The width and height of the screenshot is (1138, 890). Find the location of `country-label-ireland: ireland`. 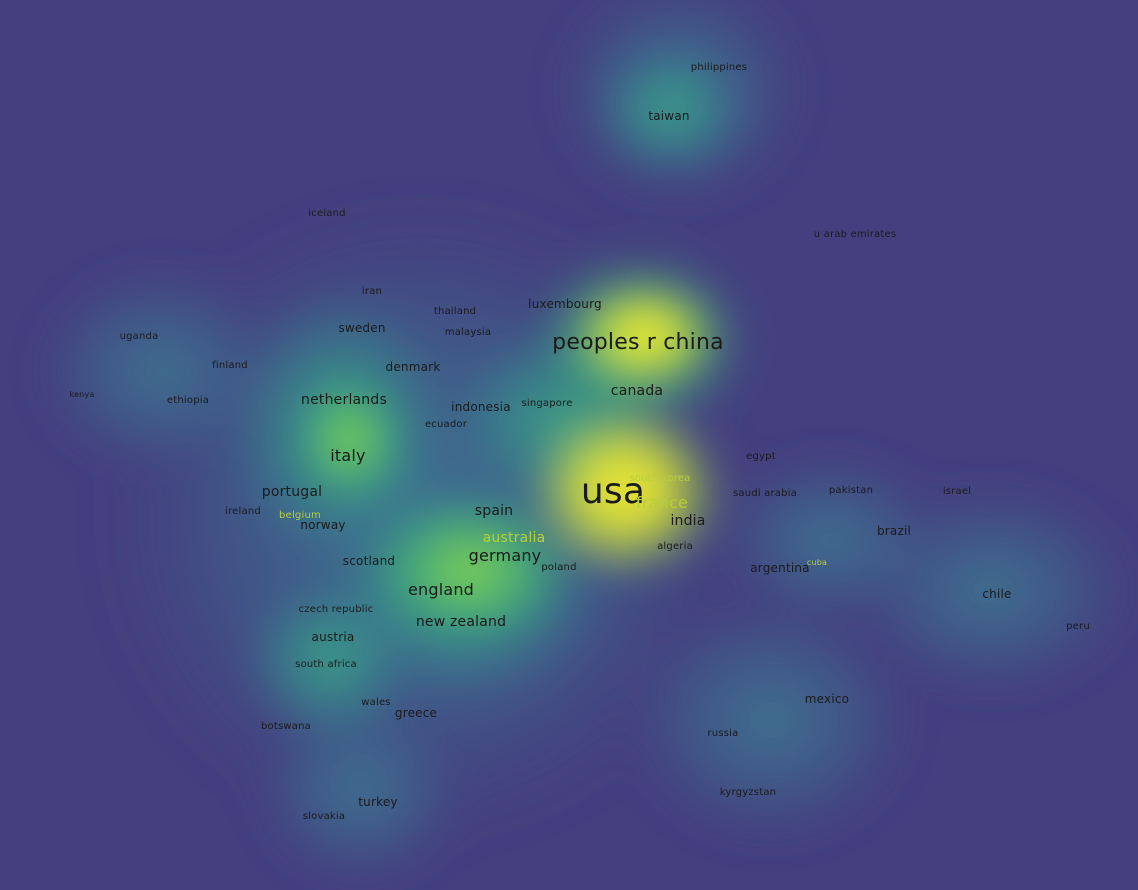

country-label-ireland: ireland is located at coordinates (243, 511).